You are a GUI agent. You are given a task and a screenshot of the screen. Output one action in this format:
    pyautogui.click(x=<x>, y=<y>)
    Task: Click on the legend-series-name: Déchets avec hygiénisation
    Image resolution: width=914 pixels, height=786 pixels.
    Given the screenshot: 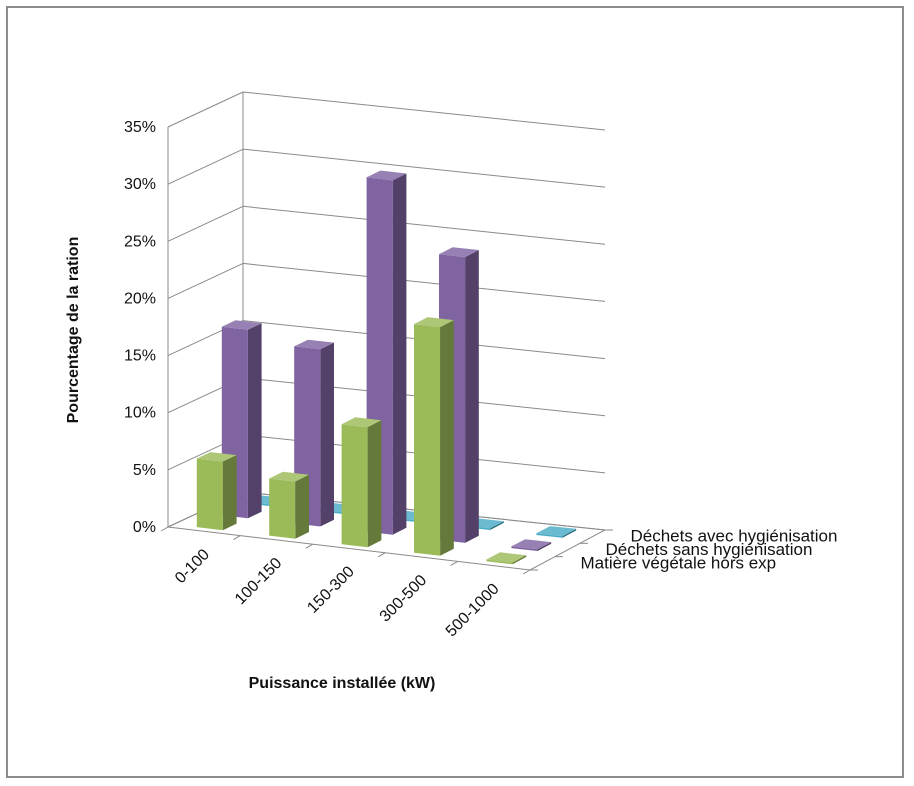 What is the action you would take?
    pyautogui.click(x=734, y=536)
    